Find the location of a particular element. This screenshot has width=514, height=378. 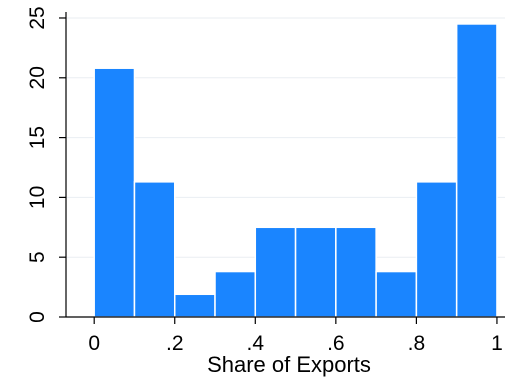

y-tick-label: 10 is located at coordinates (37, 197).